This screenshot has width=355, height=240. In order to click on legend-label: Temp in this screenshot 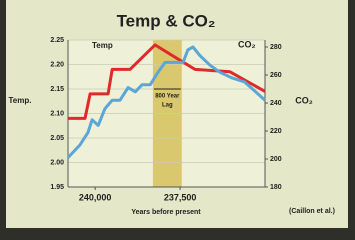, I will do `click(102, 45)`.